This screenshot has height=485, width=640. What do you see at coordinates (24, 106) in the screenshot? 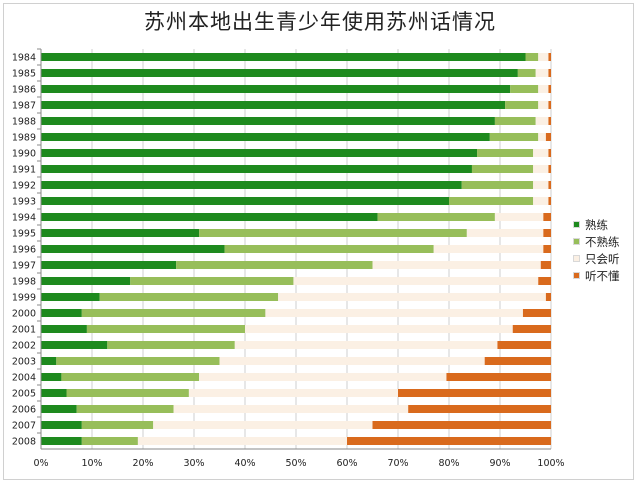
I see `y-tick-label: 1987` at bounding box center [24, 106].